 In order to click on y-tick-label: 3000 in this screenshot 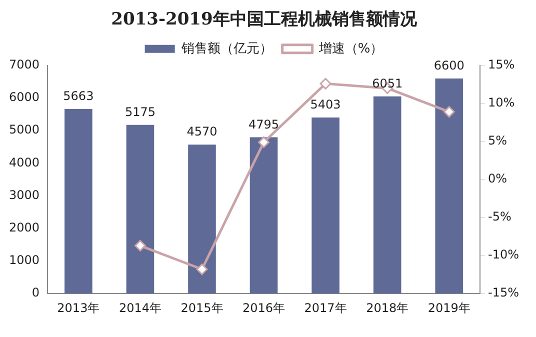, I will do `click(24, 195)`.